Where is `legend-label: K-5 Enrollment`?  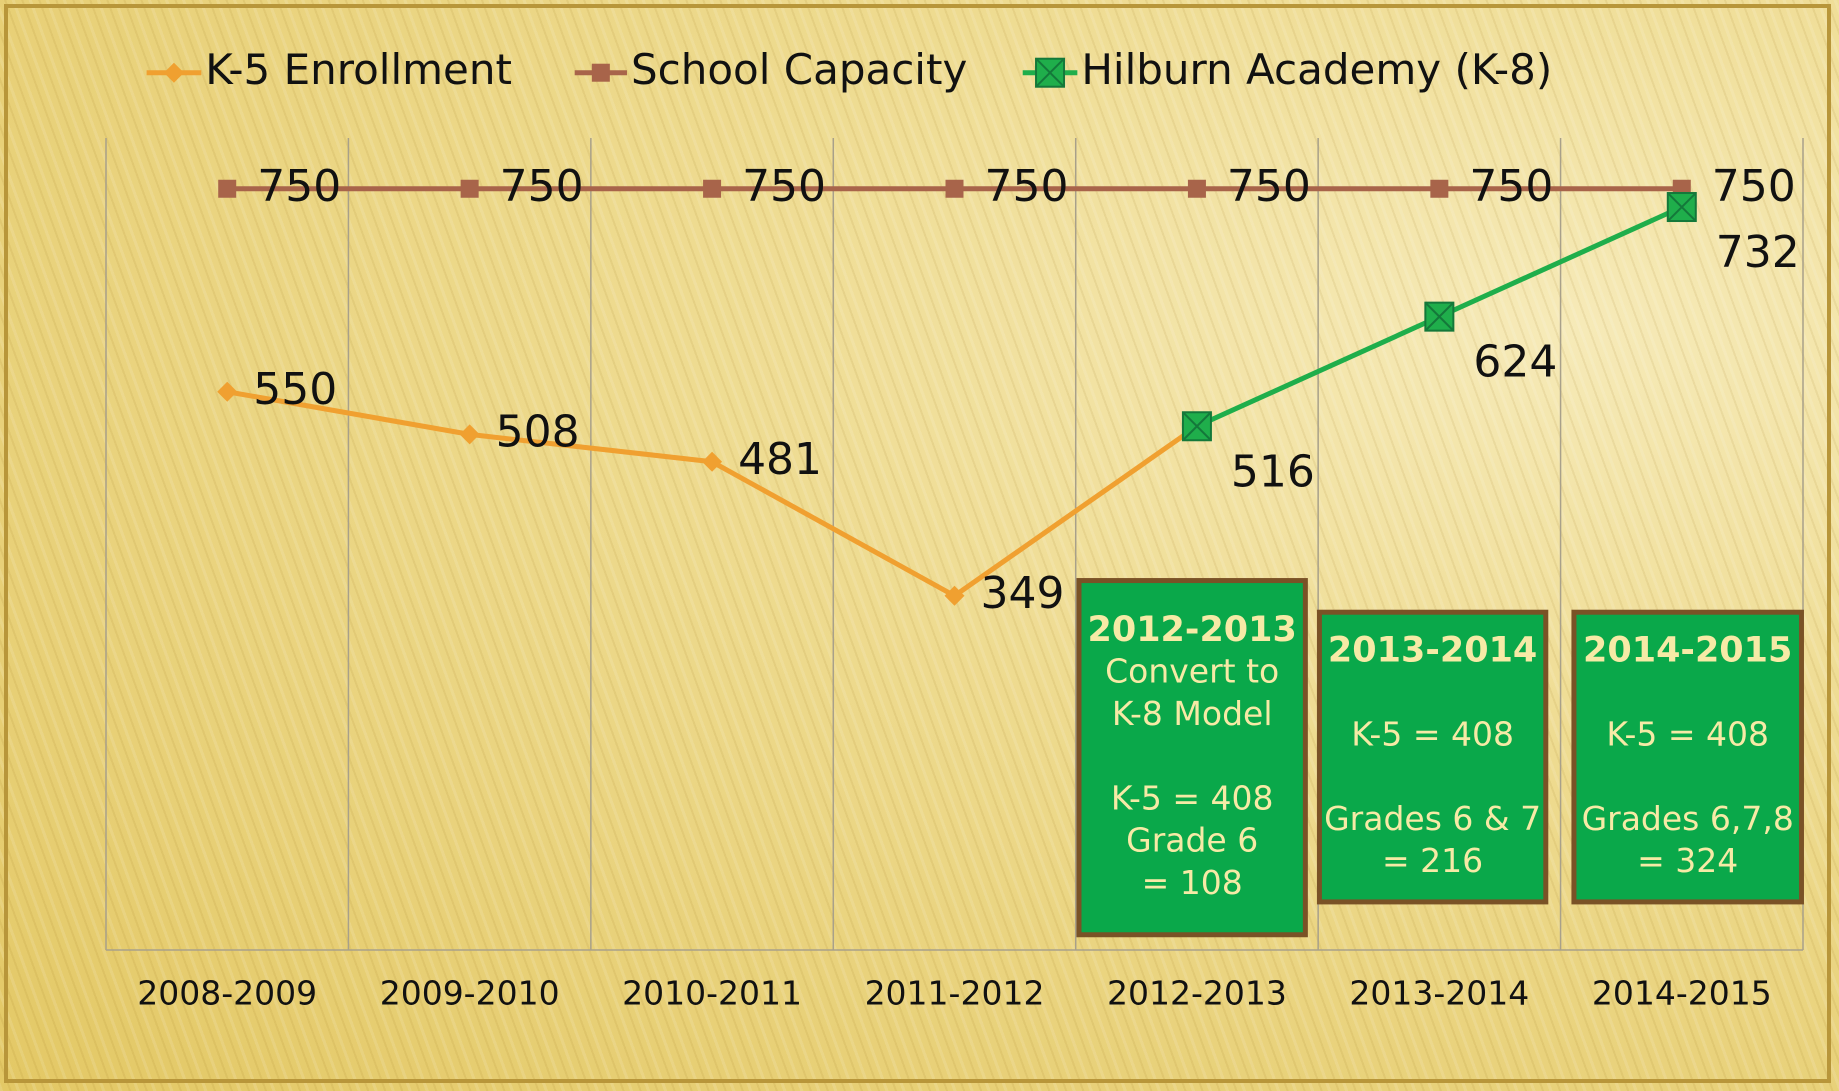 legend-label: K-5 Enrollment is located at coordinates (358, 69).